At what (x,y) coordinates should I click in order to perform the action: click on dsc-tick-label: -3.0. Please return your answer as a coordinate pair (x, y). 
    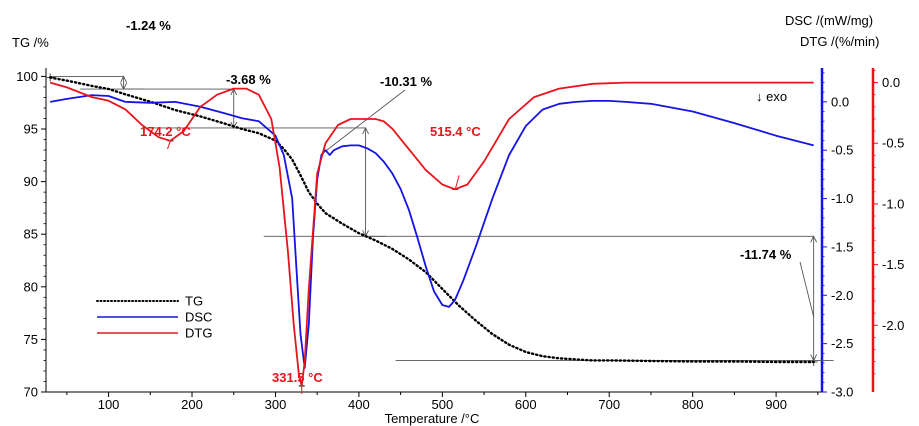
    Looking at the image, I should click on (842, 392).